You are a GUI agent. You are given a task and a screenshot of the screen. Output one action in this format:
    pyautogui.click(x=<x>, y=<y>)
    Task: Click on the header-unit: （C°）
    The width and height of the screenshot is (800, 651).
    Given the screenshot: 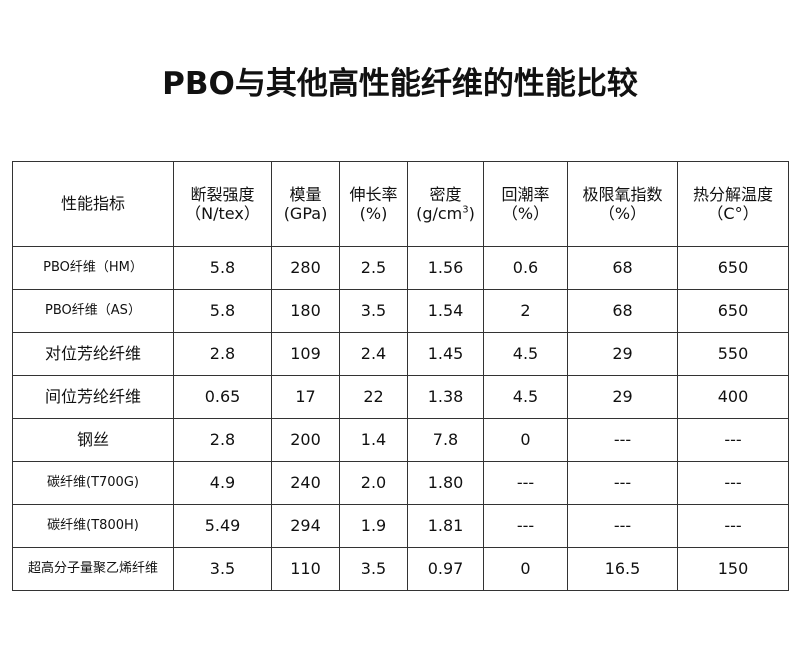 What is the action you would take?
    pyautogui.click(x=733, y=213)
    